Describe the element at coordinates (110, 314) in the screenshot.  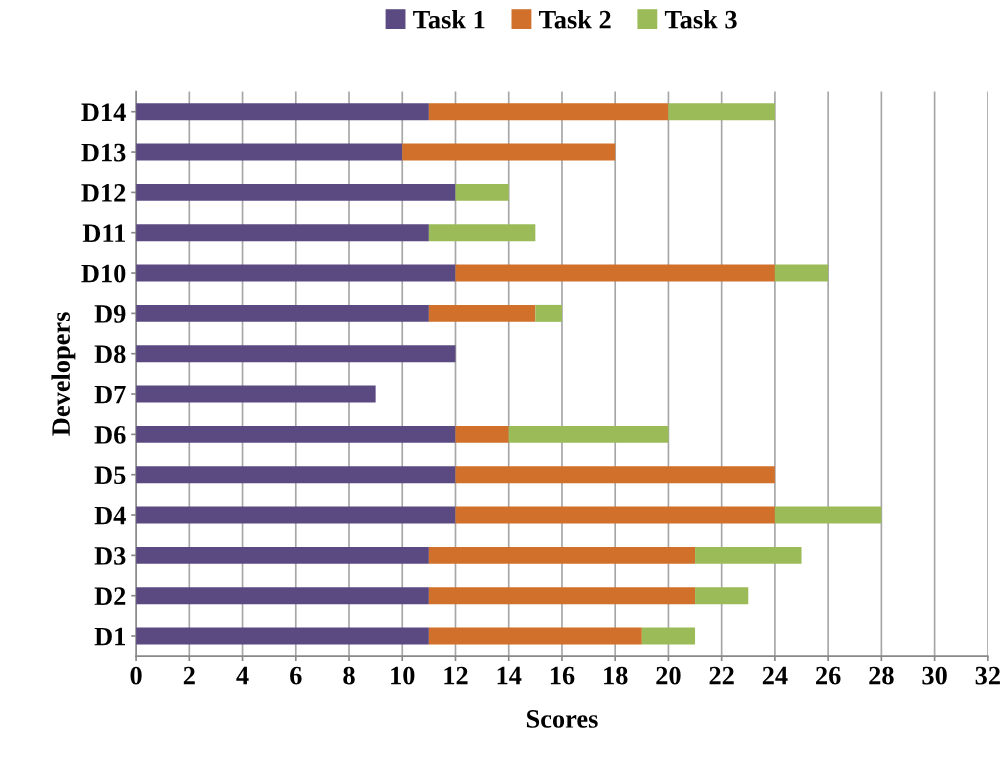
I see `y-tick-label: D9` at that location.